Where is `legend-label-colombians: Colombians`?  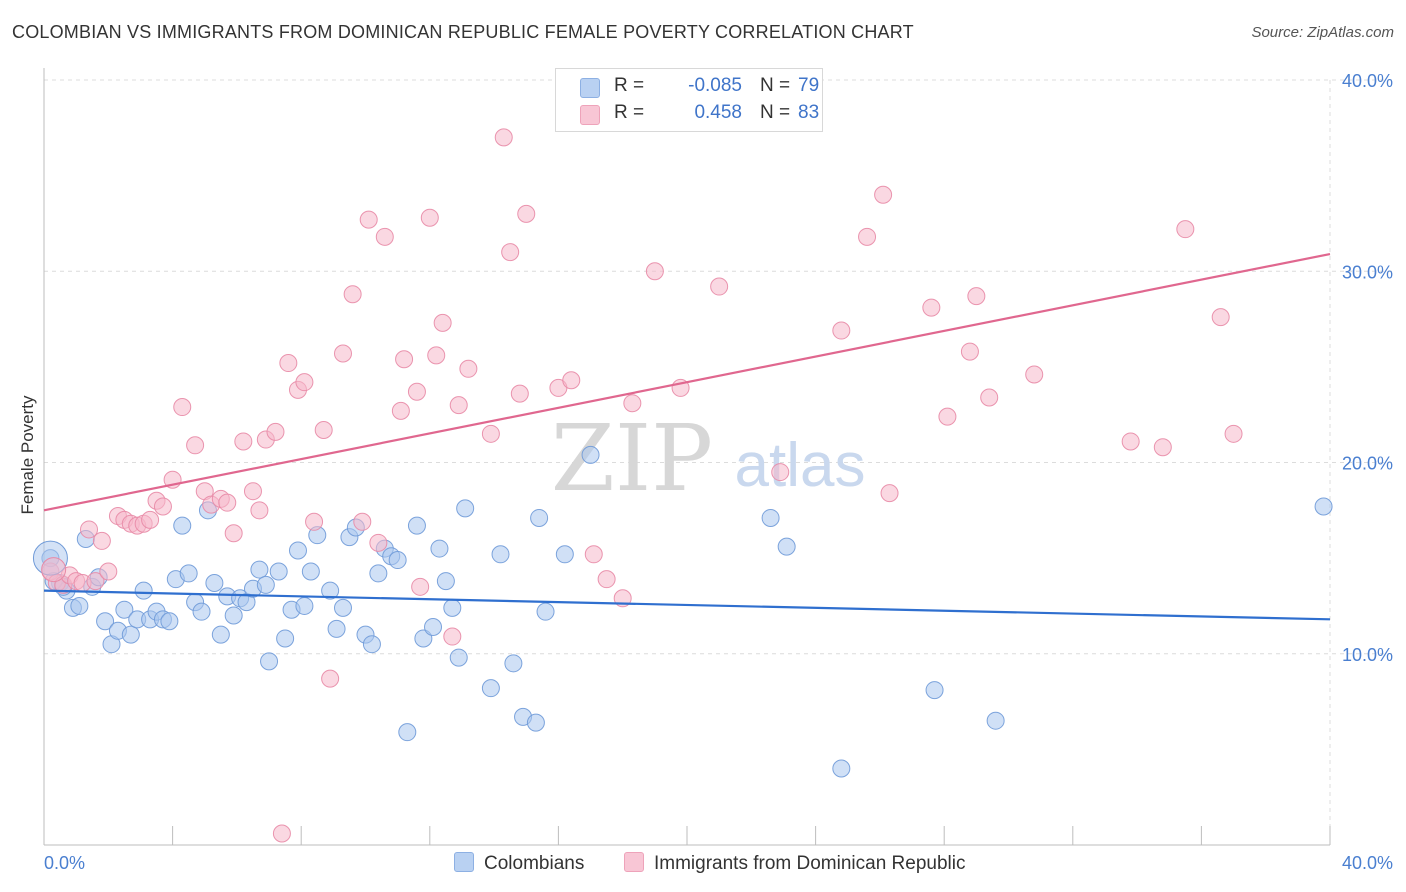
legend-label-colombians: Colombians is located at coordinates (534, 863).